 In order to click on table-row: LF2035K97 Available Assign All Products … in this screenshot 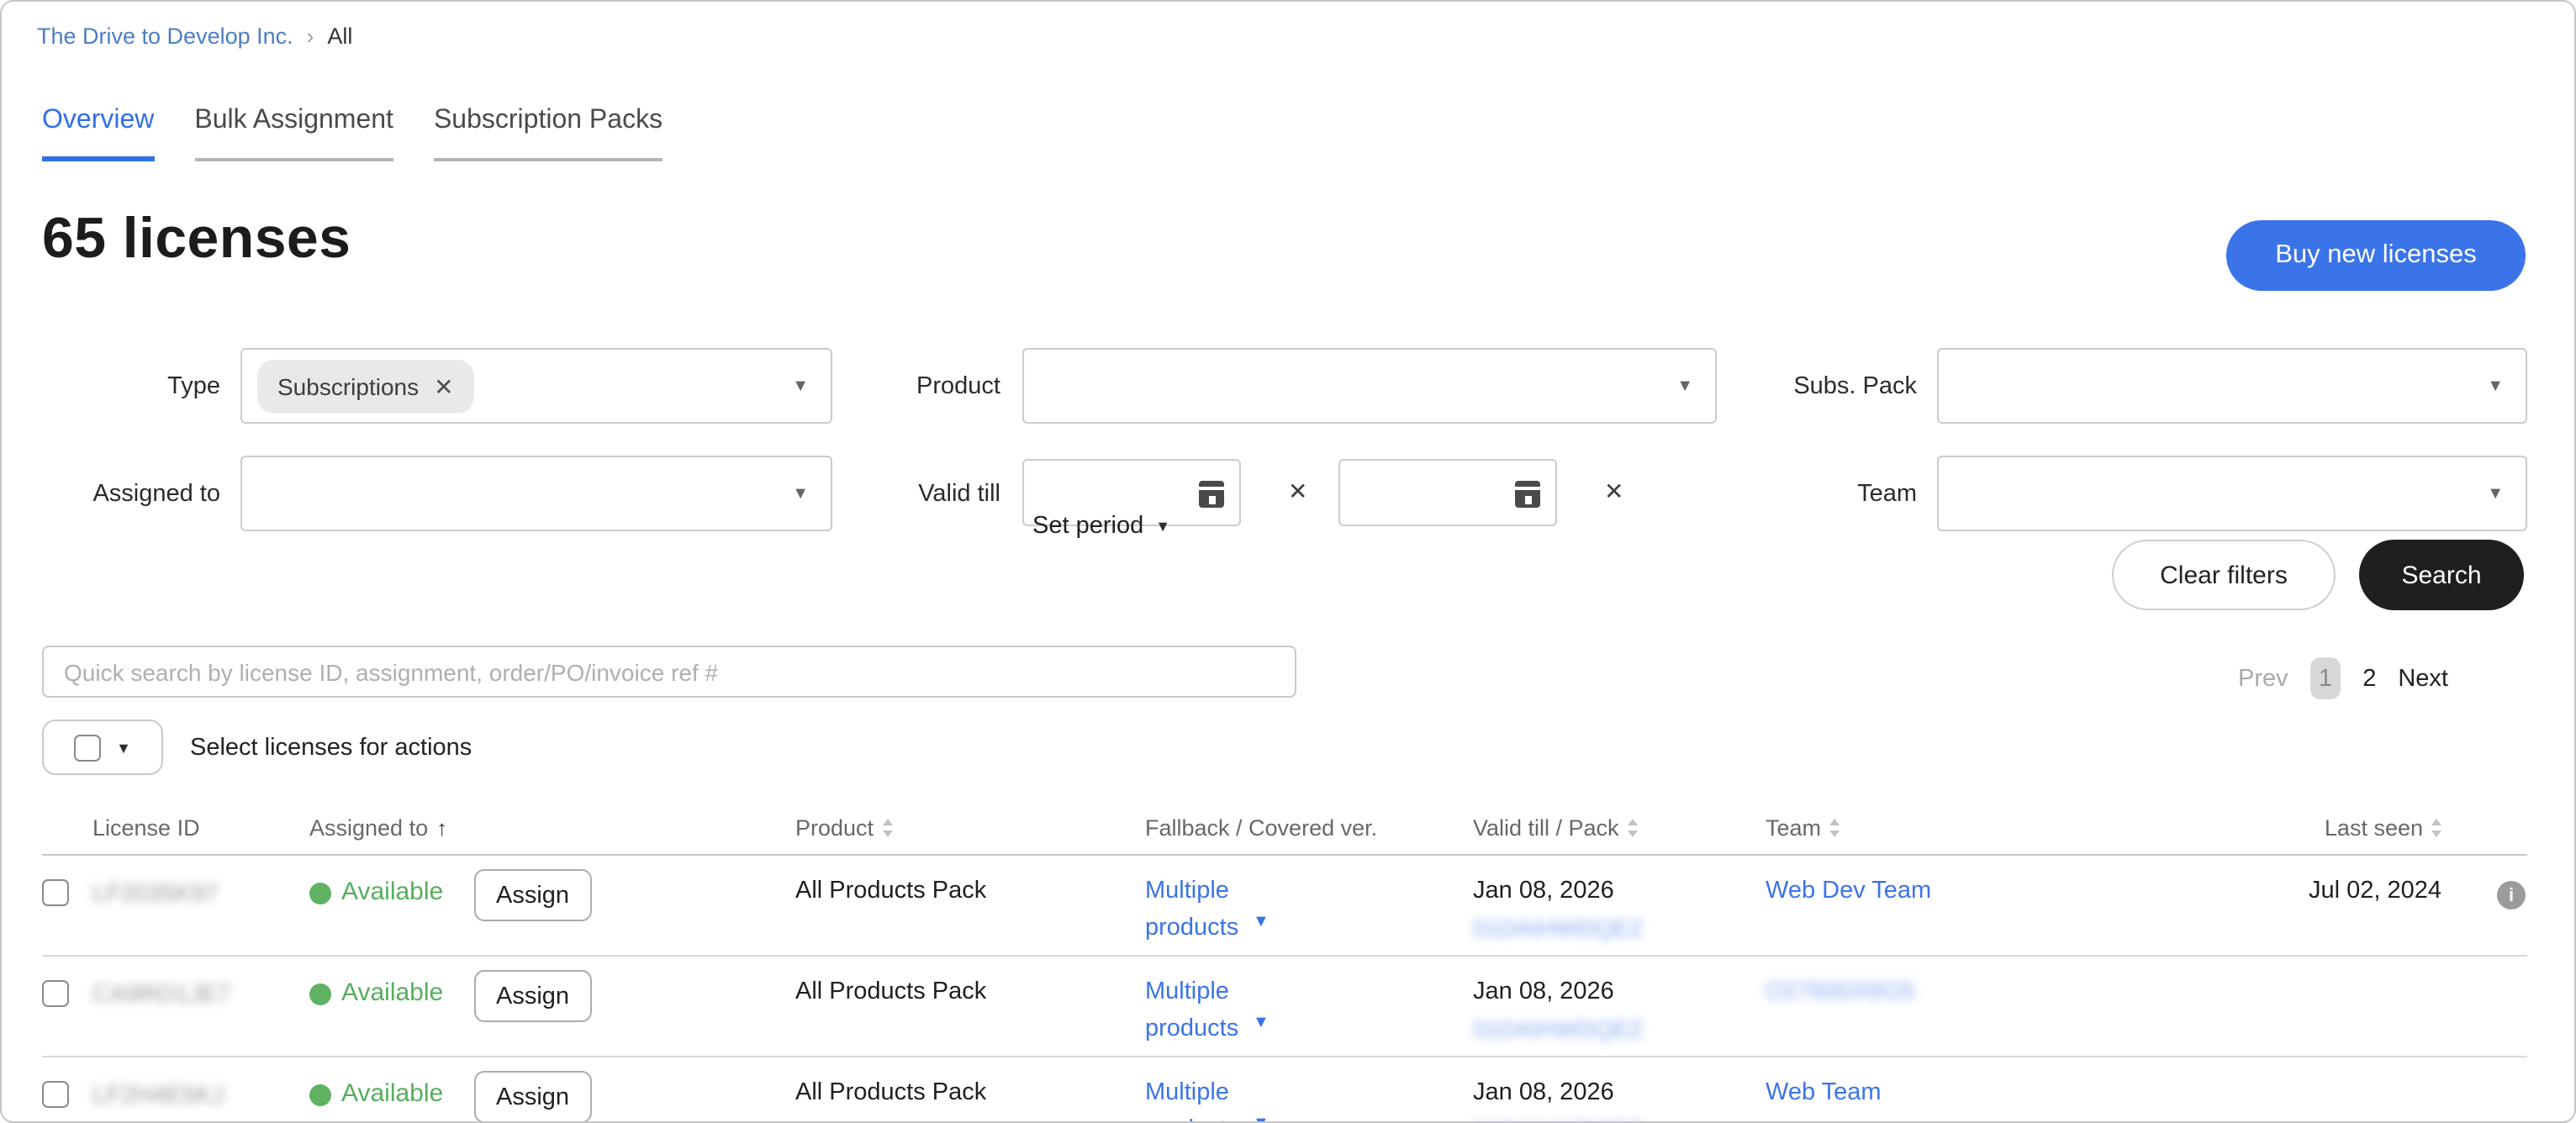, I will do `click(1288, 906)`.